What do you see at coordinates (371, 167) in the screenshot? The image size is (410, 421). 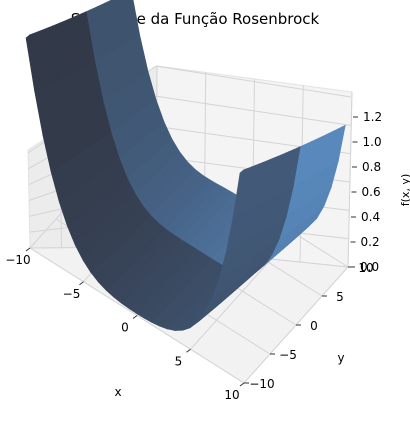 I see `z-tick-label: 0.8` at bounding box center [371, 167].